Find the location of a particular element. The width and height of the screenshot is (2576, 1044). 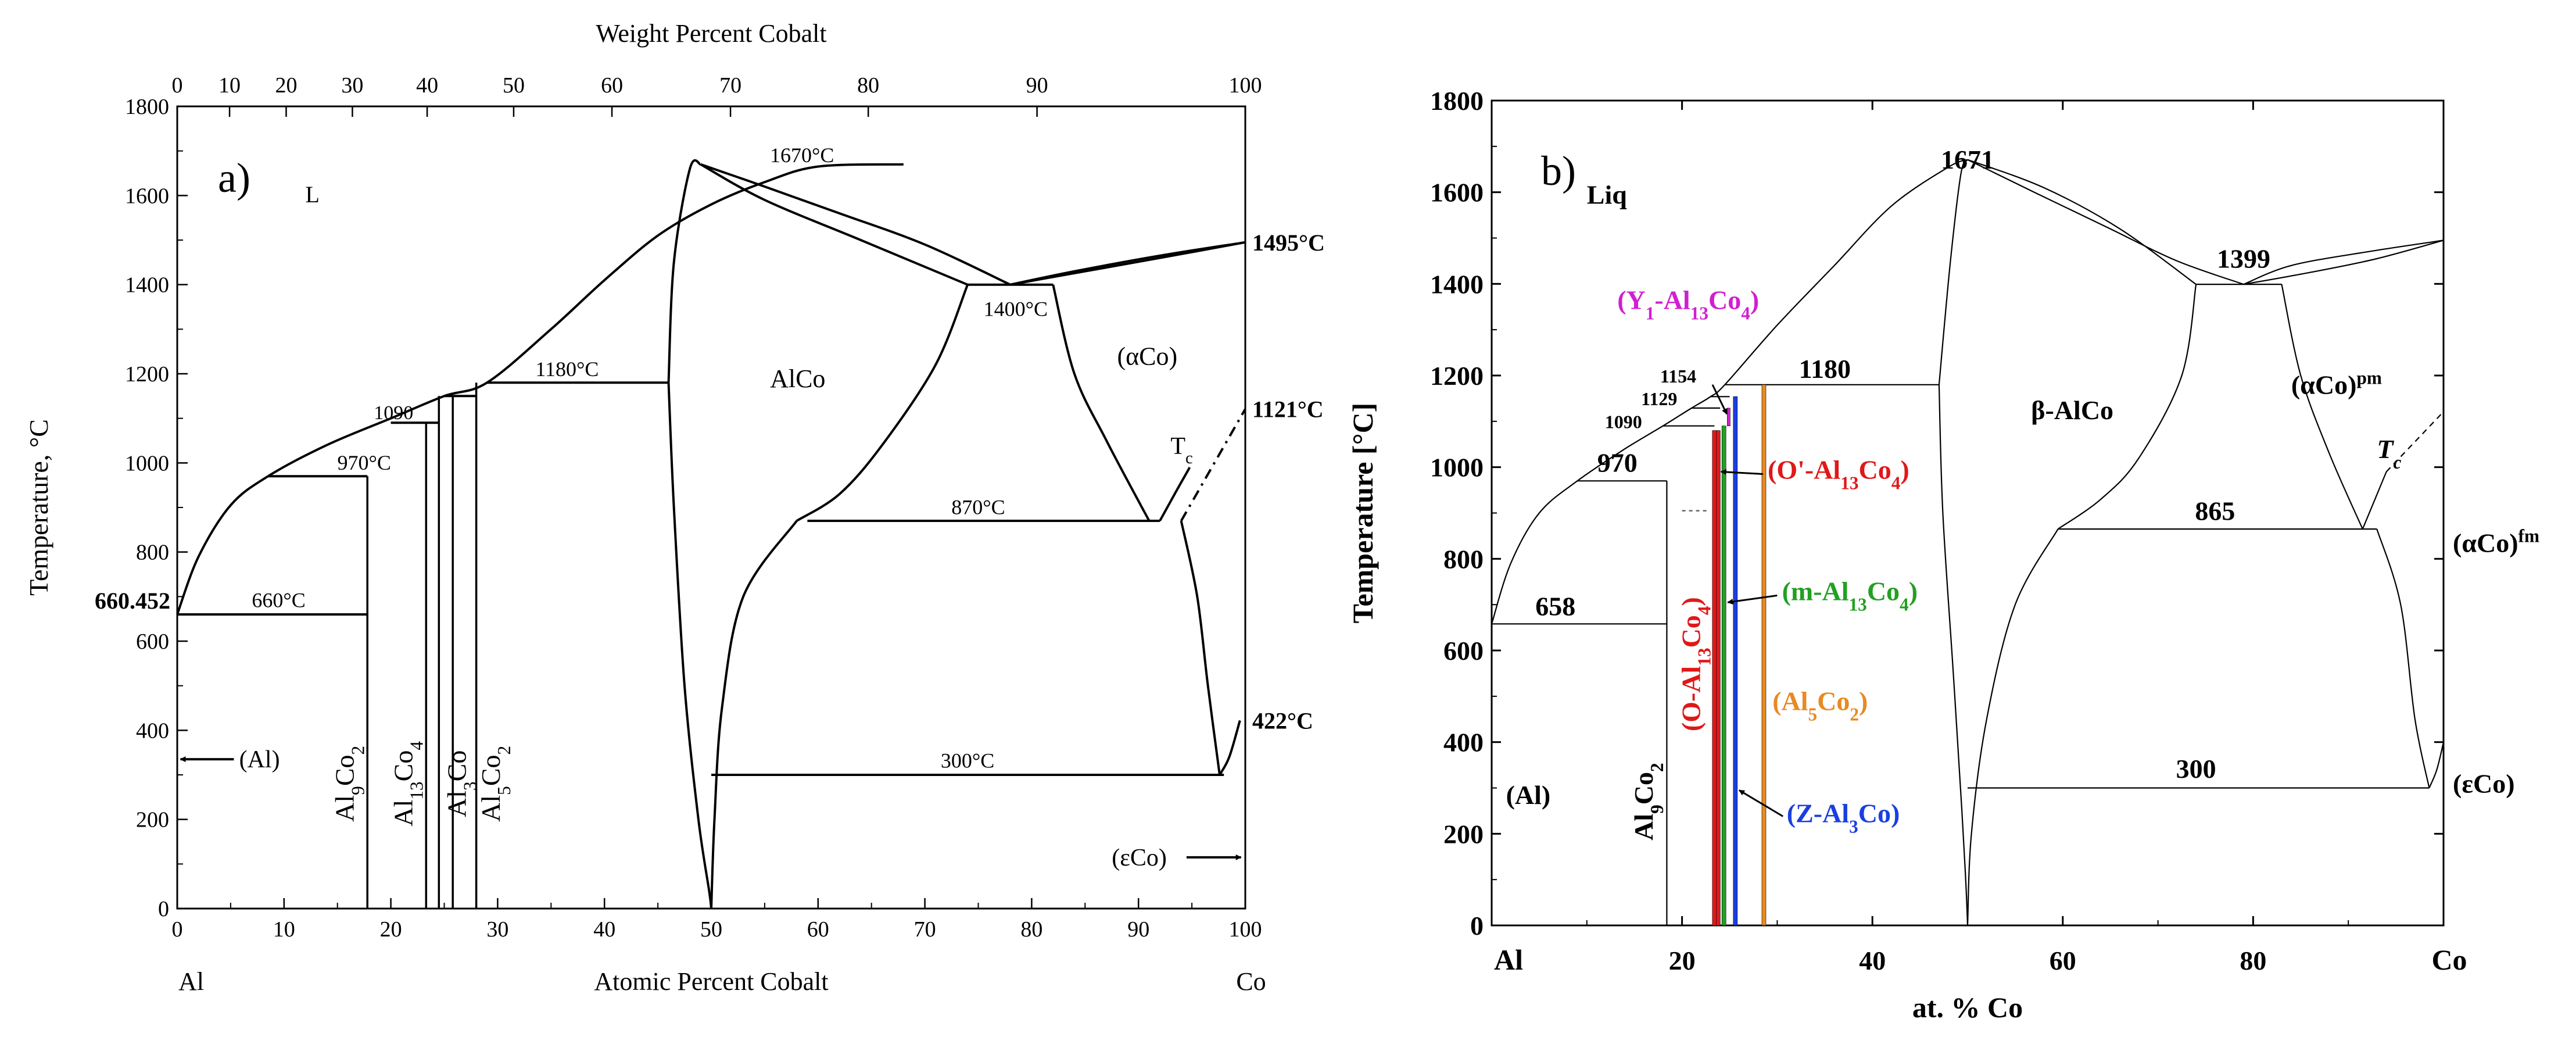

arrow-m is located at coordinates (1752, 599).